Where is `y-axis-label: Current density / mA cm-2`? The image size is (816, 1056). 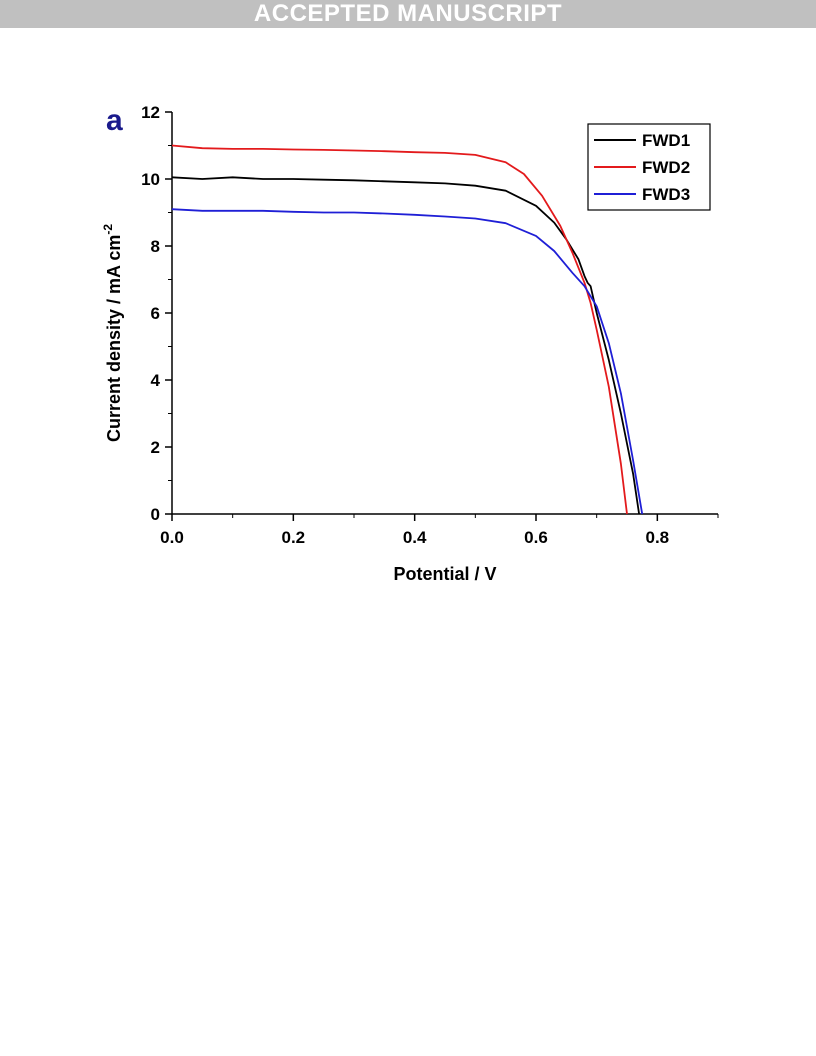 y-axis-label: Current density / mA cm-2 is located at coordinates (112, 333).